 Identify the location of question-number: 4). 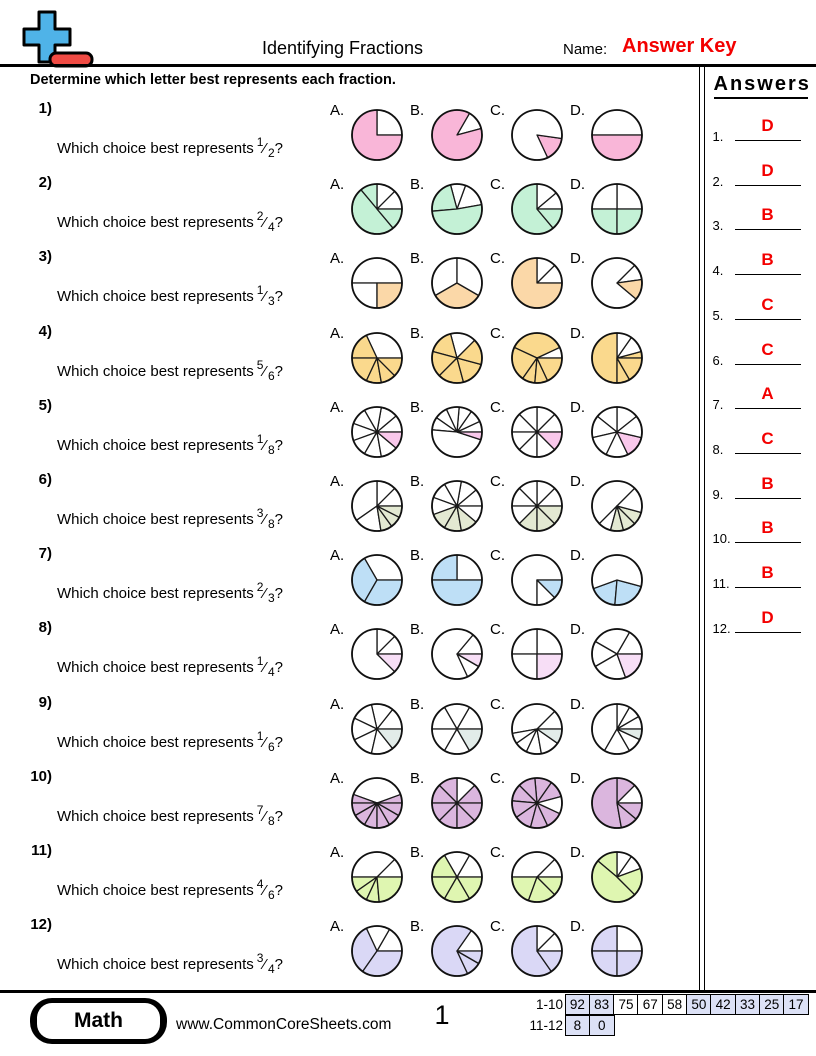
(45, 331).